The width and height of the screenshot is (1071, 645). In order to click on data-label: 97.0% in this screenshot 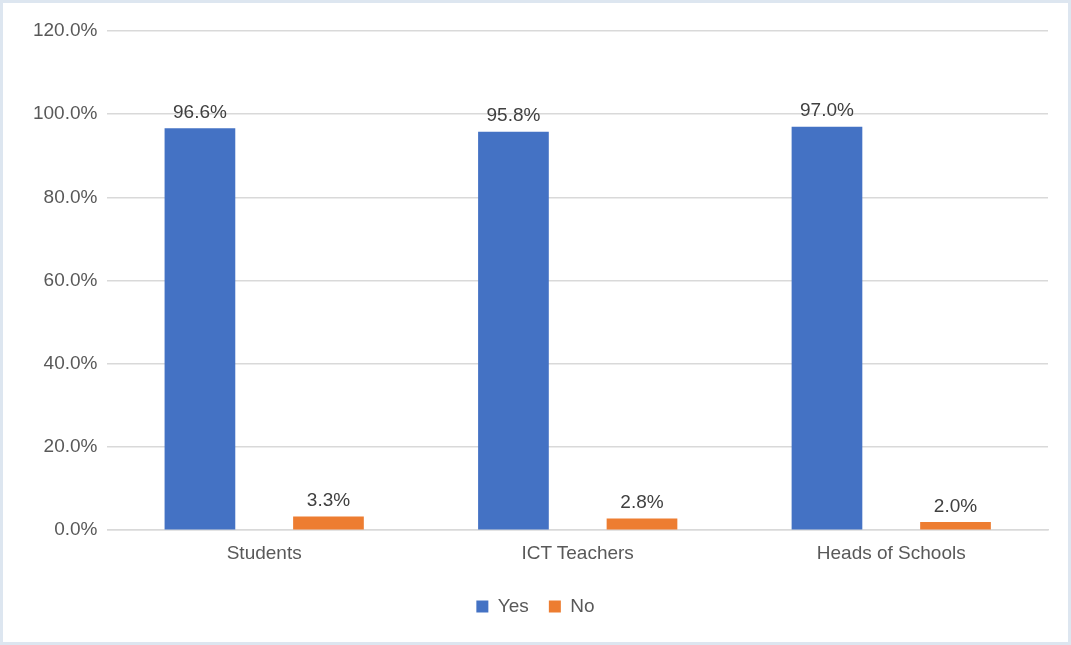, I will do `click(827, 110)`.